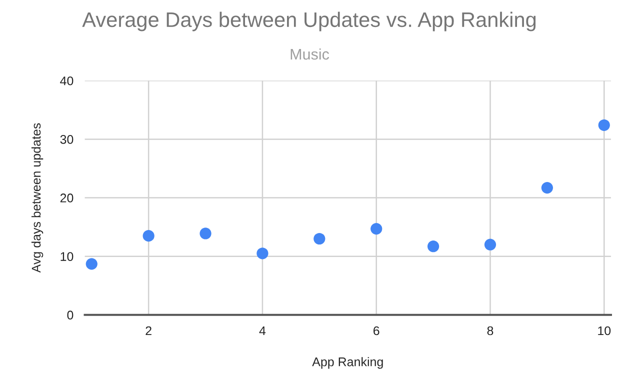 The width and height of the screenshot is (619, 384). Describe the element at coordinates (149, 331) in the screenshot. I see `x-tick-label: 2` at that location.